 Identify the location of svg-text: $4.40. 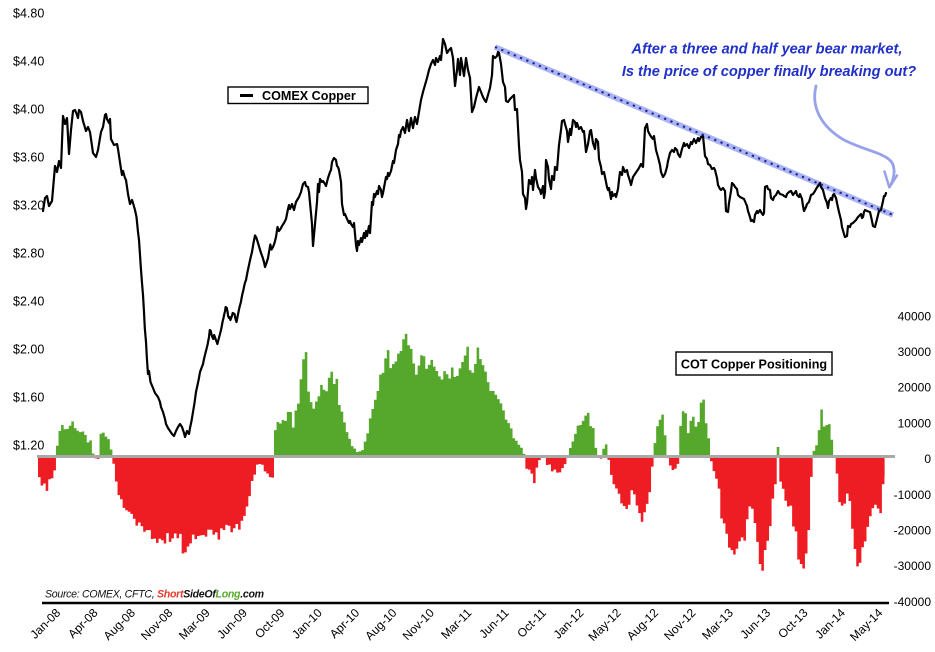
(28, 62).